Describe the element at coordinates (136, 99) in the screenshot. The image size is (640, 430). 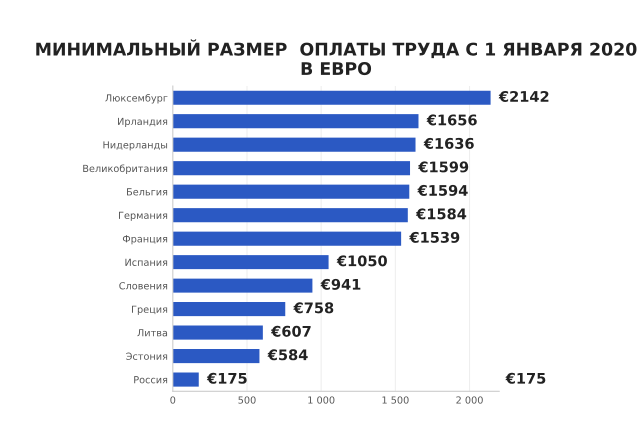
I see `y-tick-label: Люксембург` at that location.